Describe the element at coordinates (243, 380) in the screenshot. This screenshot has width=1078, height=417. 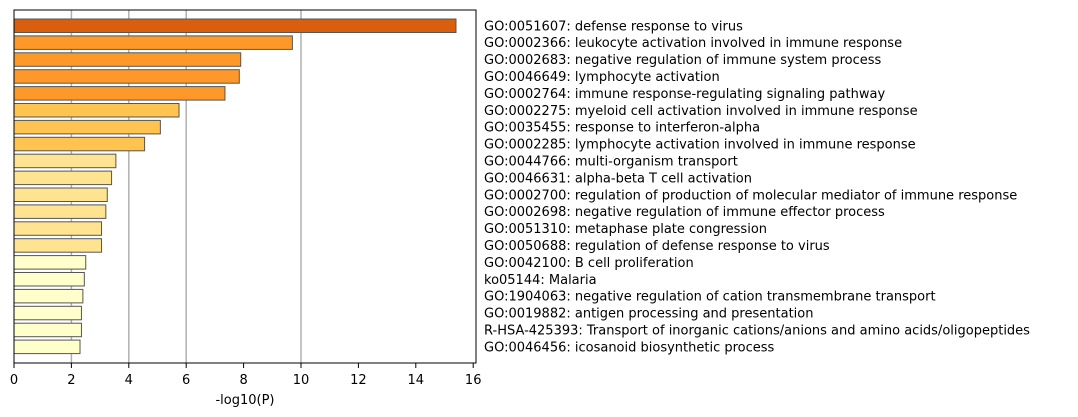
I see `x-tick-label: 8` at that location.